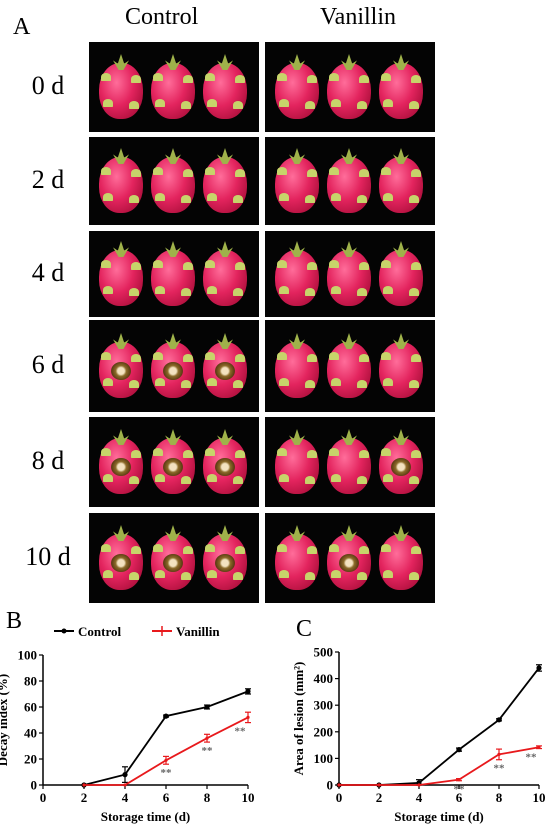 The image size is (550, 832). What do you see at coordinates (324, 678) in the screenshot?
I see `y-tick-label: 400` at bounding box center [324, 678].